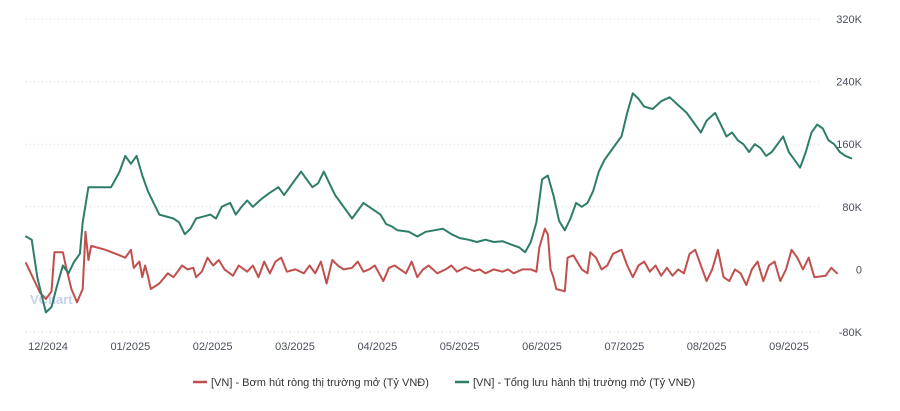 The height and width of the screenshot is (411, 900). Describe the element at coordinates (707, 347) in the screenshot. I see `x-tick-label: 08/2025` at that location.